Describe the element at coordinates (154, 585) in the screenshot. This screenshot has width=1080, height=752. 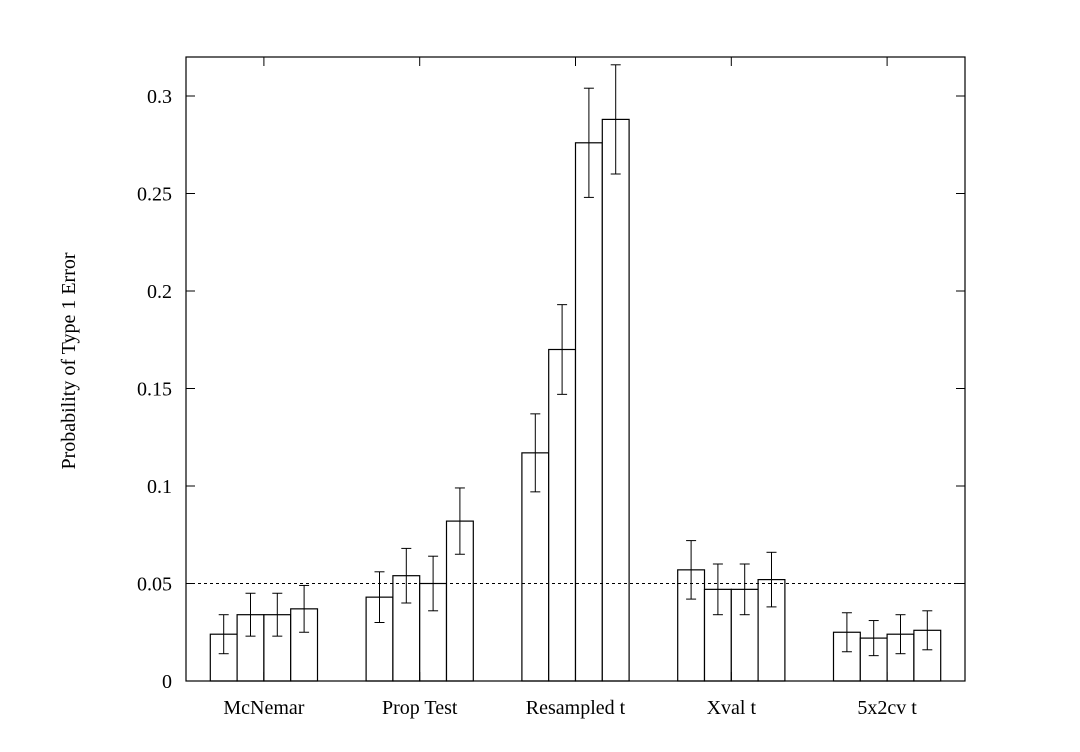
I see `y-tick-label: 0.05` at that location.